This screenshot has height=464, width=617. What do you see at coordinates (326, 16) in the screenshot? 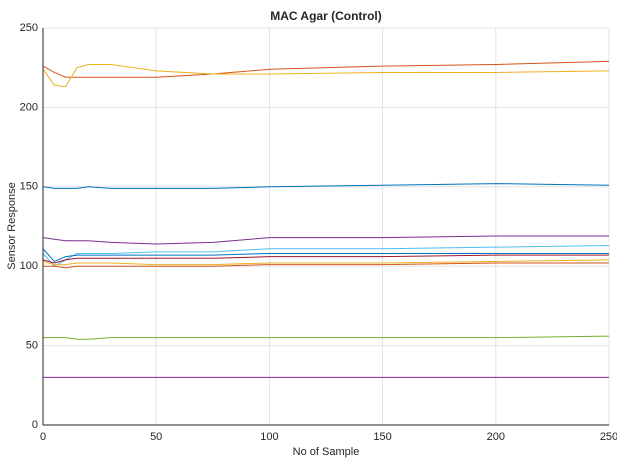
I see `chart-title: MAC Agar (Control)` at bounding box center [326, 16].